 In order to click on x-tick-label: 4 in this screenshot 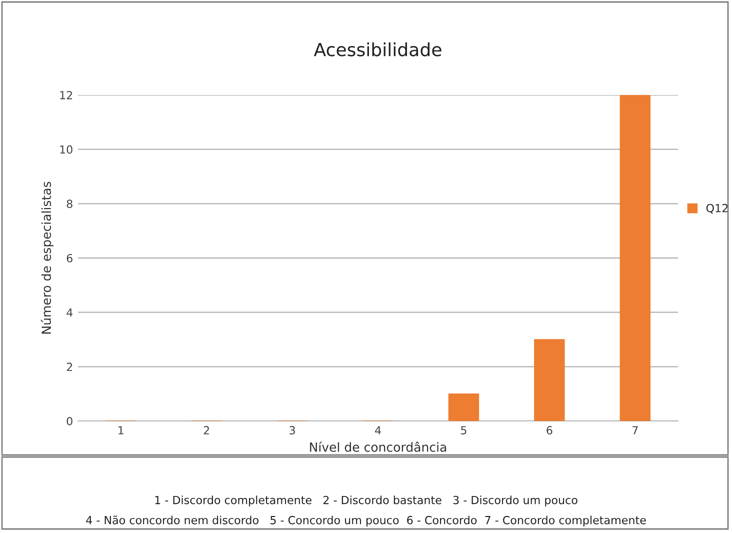, I will do `click(378, 430)`.